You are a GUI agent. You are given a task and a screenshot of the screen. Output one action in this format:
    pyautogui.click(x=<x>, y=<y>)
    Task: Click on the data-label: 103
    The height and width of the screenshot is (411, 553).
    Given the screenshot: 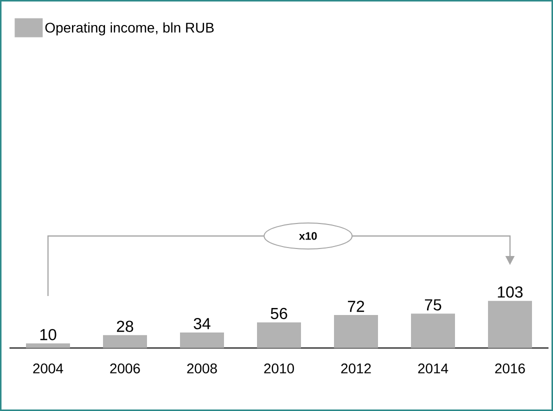 What is the action you would take?
    pyautogui.click(x=510, y=292)
    